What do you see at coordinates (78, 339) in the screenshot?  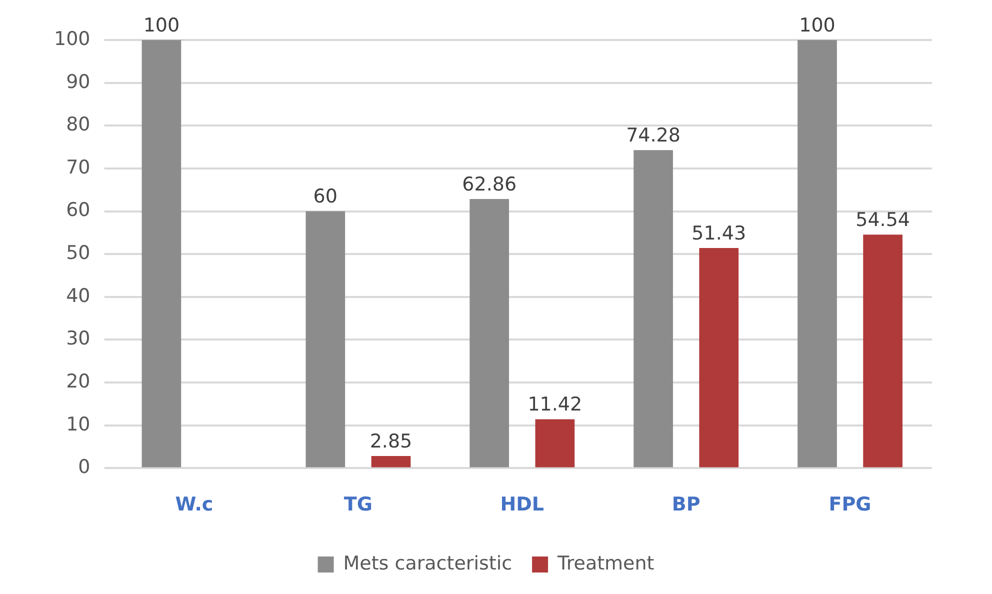 I see `y-tick-label: 30` at bounding box center [78, 339].